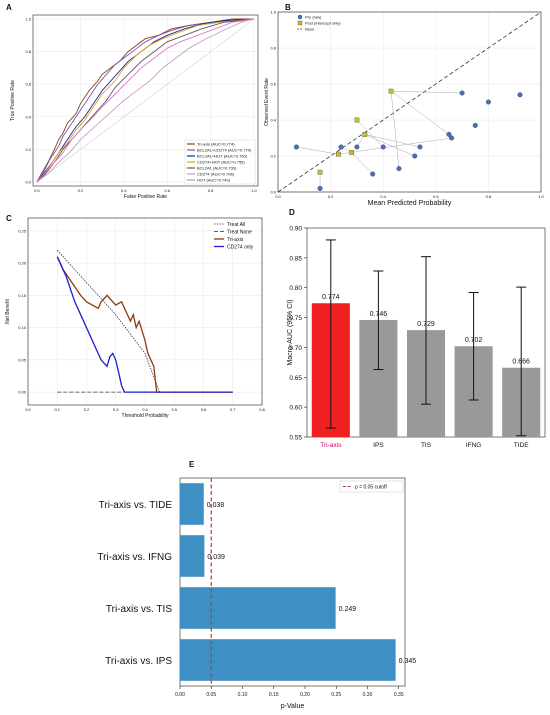 The width and height of the screenshot is (550, 715). What do you see at coordinates (274, 695) in the screenshot?
I see `x-tick-label: 0.15` at bounding box center [274, 695].